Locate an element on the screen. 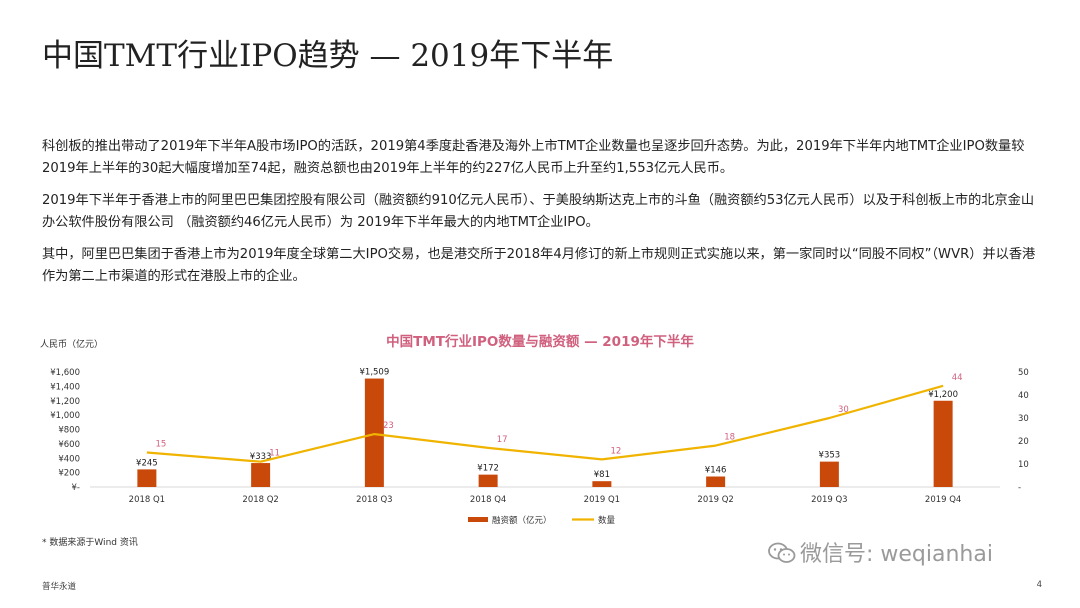  x-tick-label: 2018 Q3 is located at coordinates (374, 500).